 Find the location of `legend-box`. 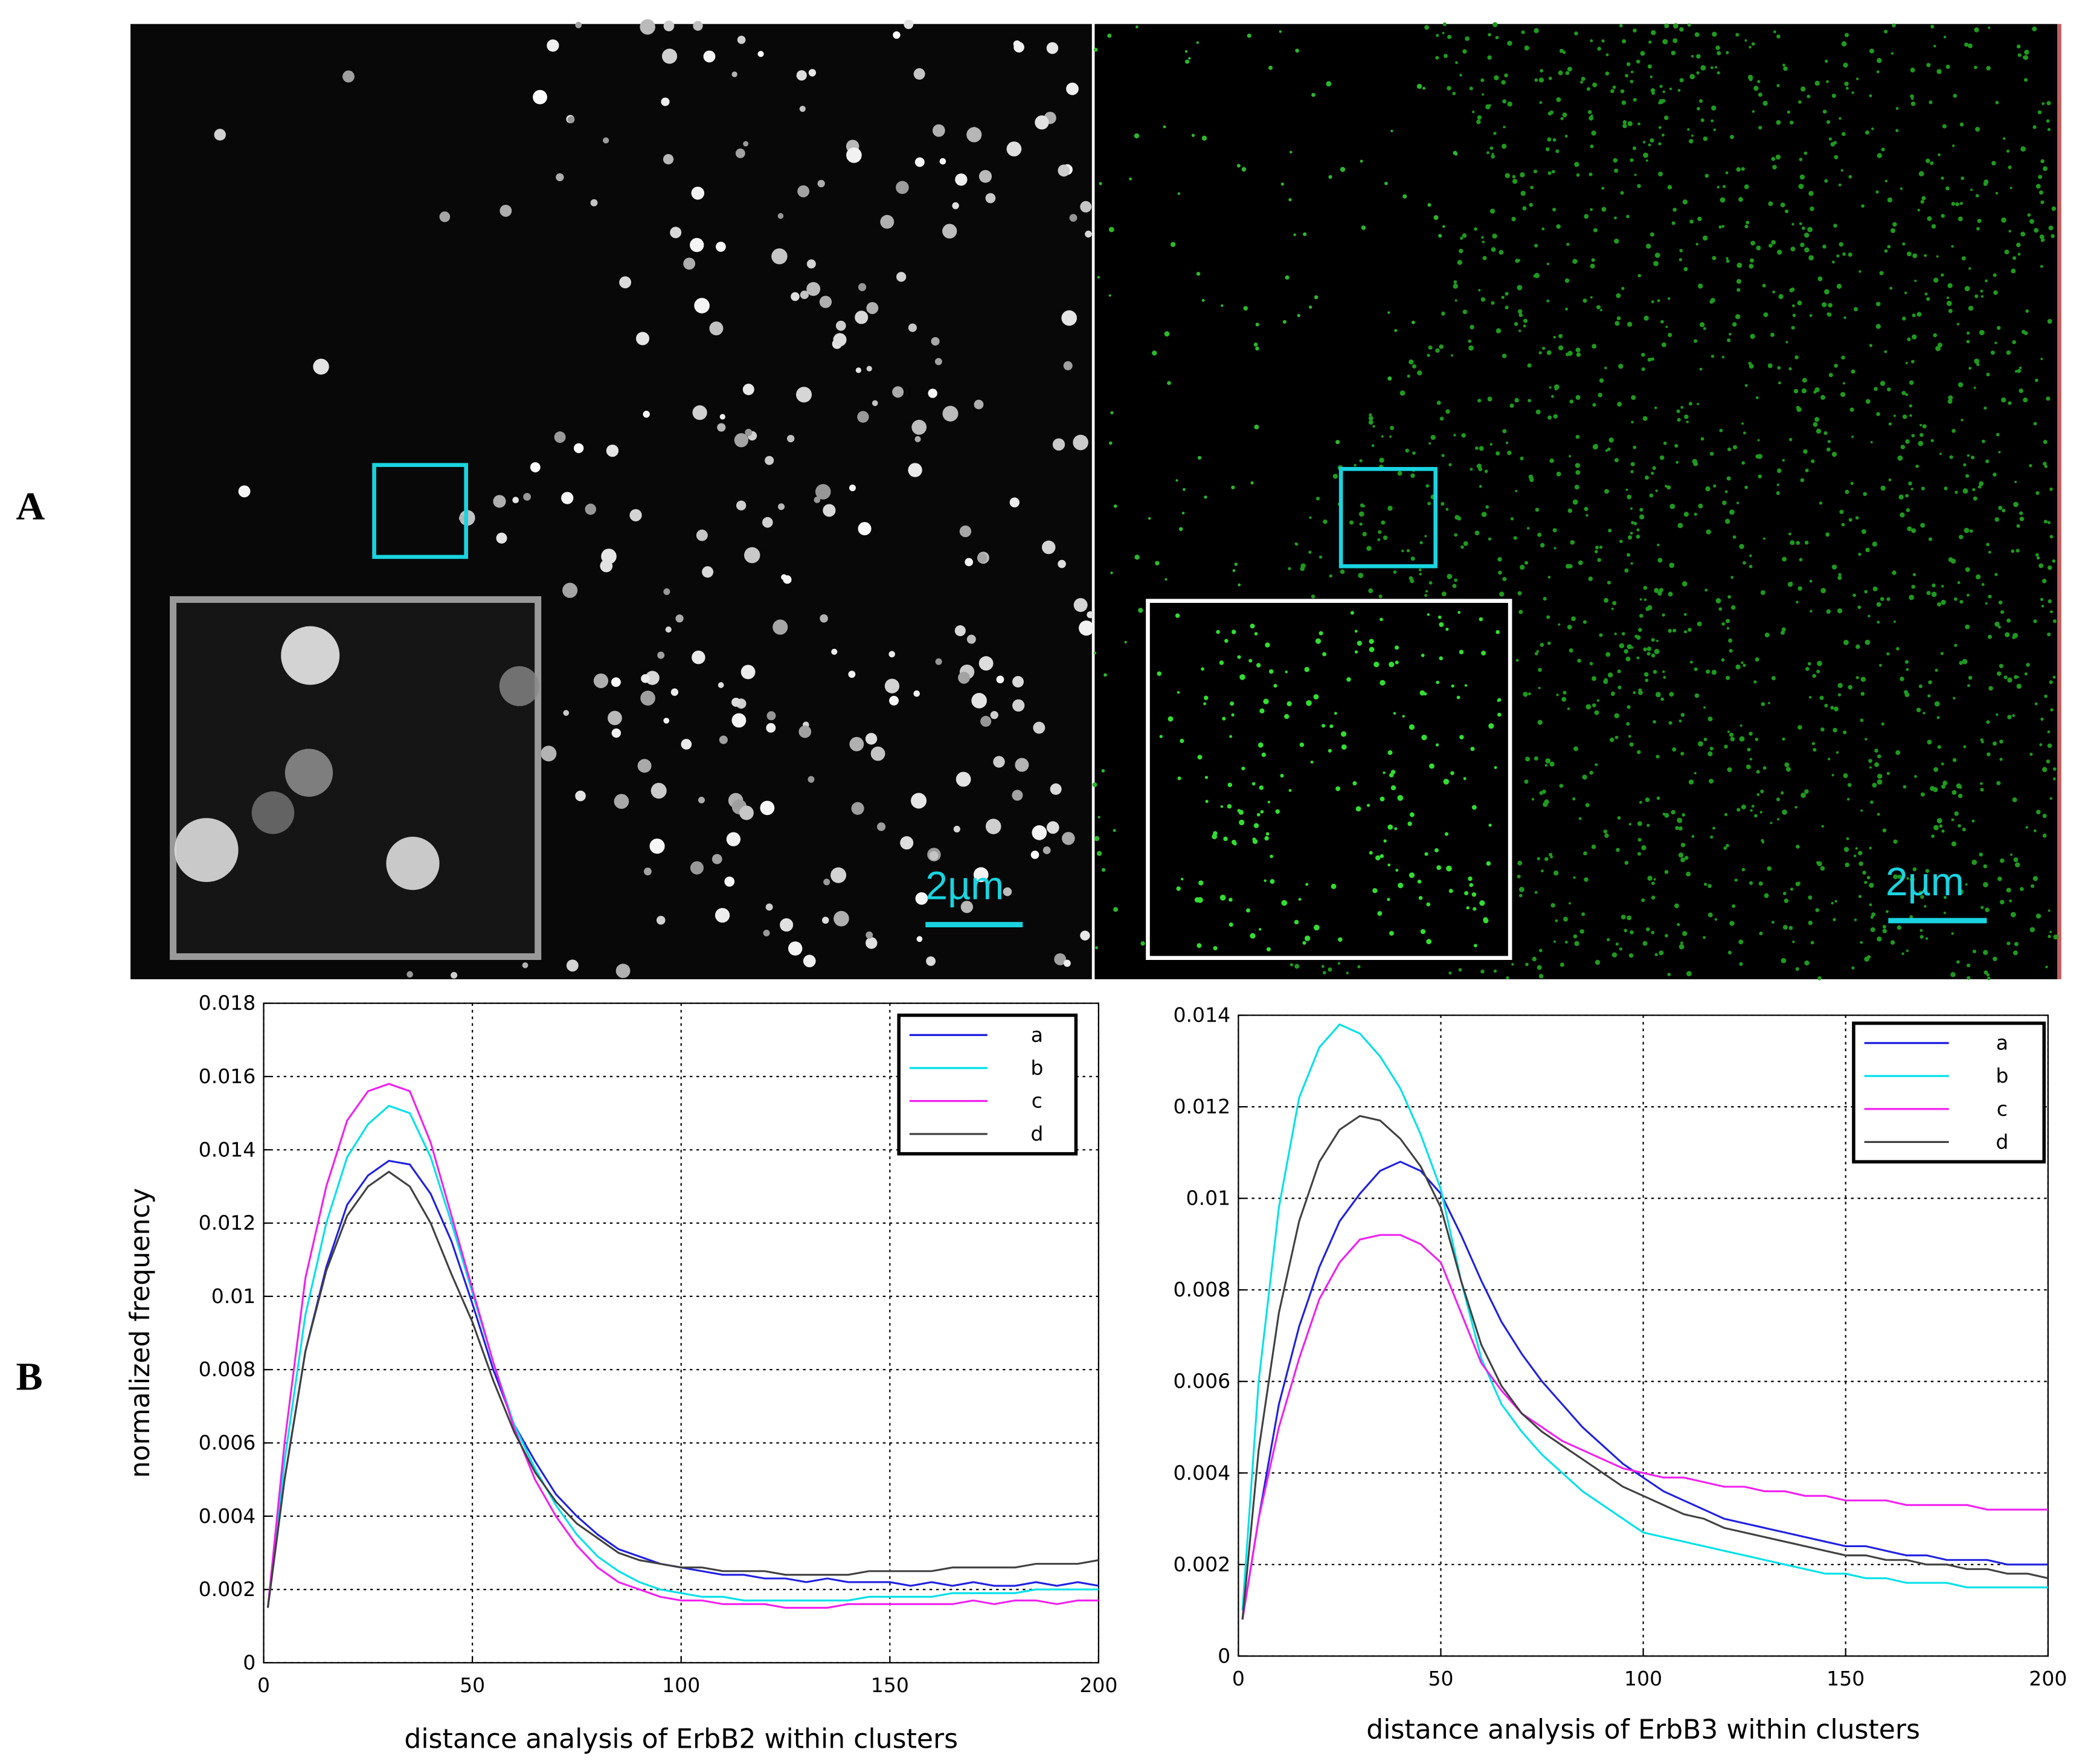

legend-box is located at coordinates (988, 1084).